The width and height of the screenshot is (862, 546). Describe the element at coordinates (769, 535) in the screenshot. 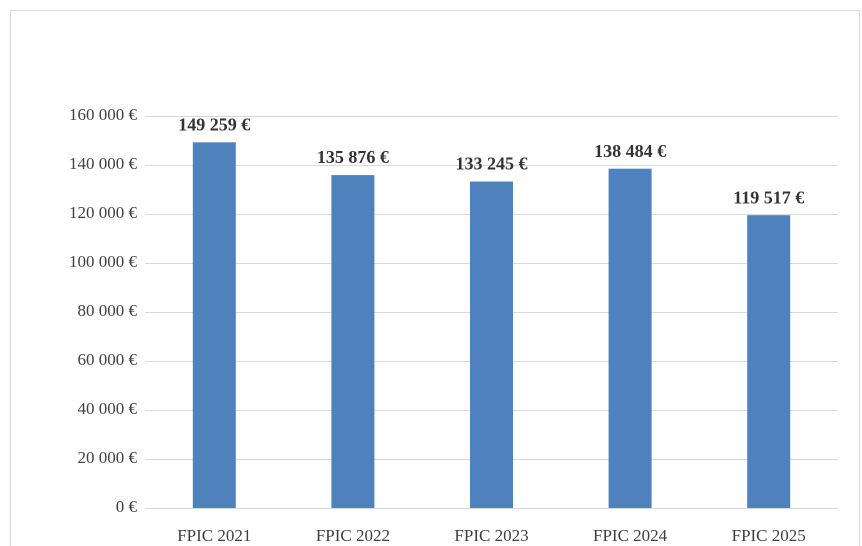

I see `x-tick-label: FPIC 2025` at that location.